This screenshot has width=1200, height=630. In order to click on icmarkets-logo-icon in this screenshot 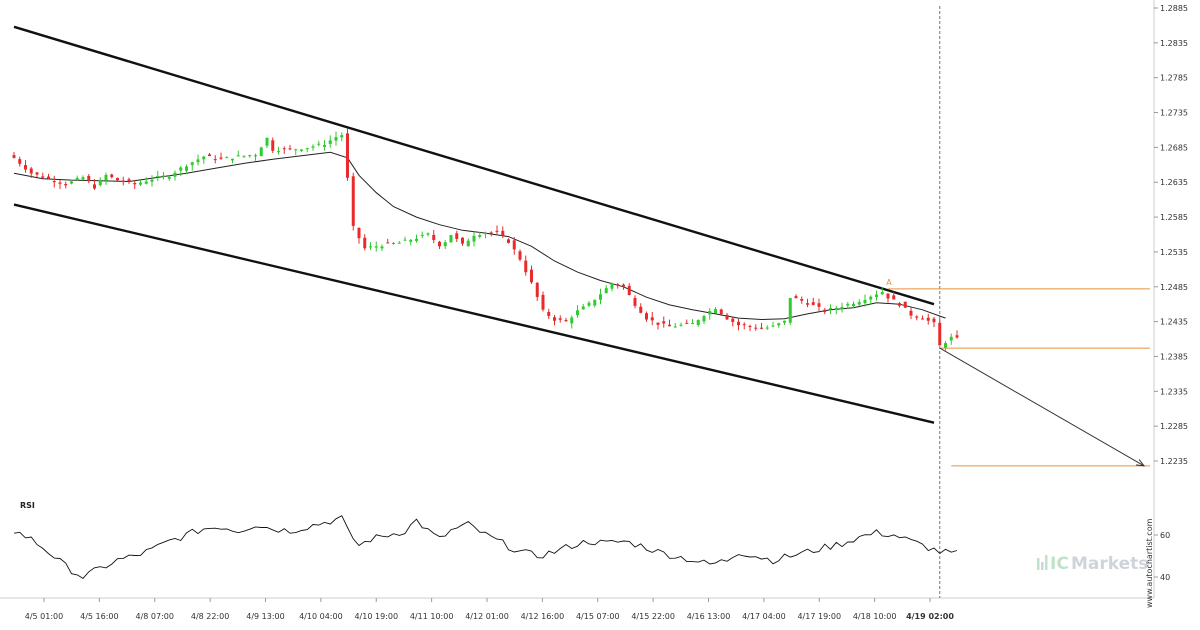, I will do `click(1042, 562)`.